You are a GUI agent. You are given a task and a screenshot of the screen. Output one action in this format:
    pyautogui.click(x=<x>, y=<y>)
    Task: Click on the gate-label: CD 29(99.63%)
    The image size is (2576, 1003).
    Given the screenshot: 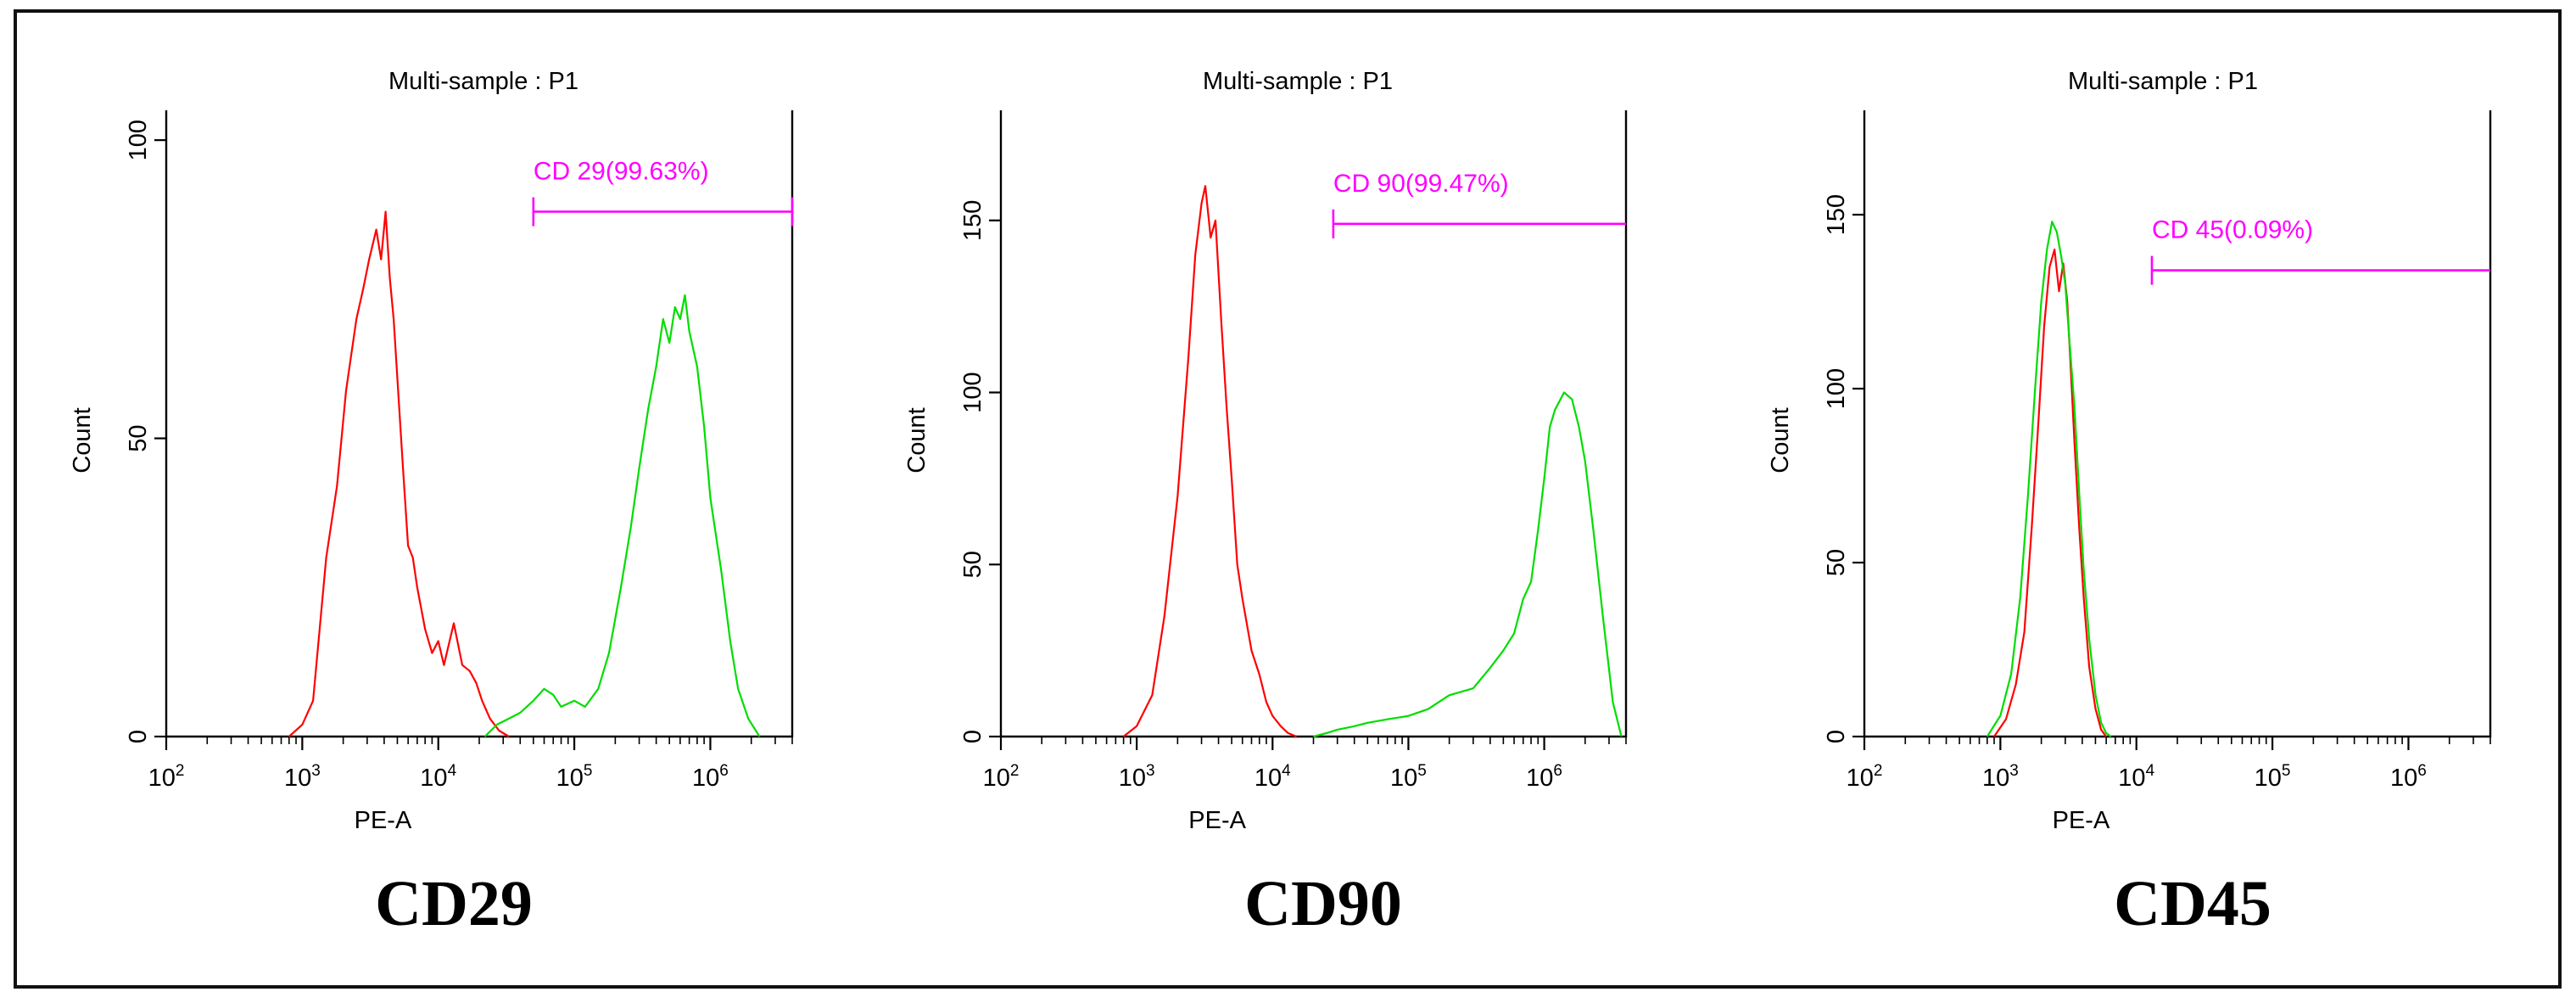 What is the action you would take?
    pyautogui.click(x=621, y=171)
    